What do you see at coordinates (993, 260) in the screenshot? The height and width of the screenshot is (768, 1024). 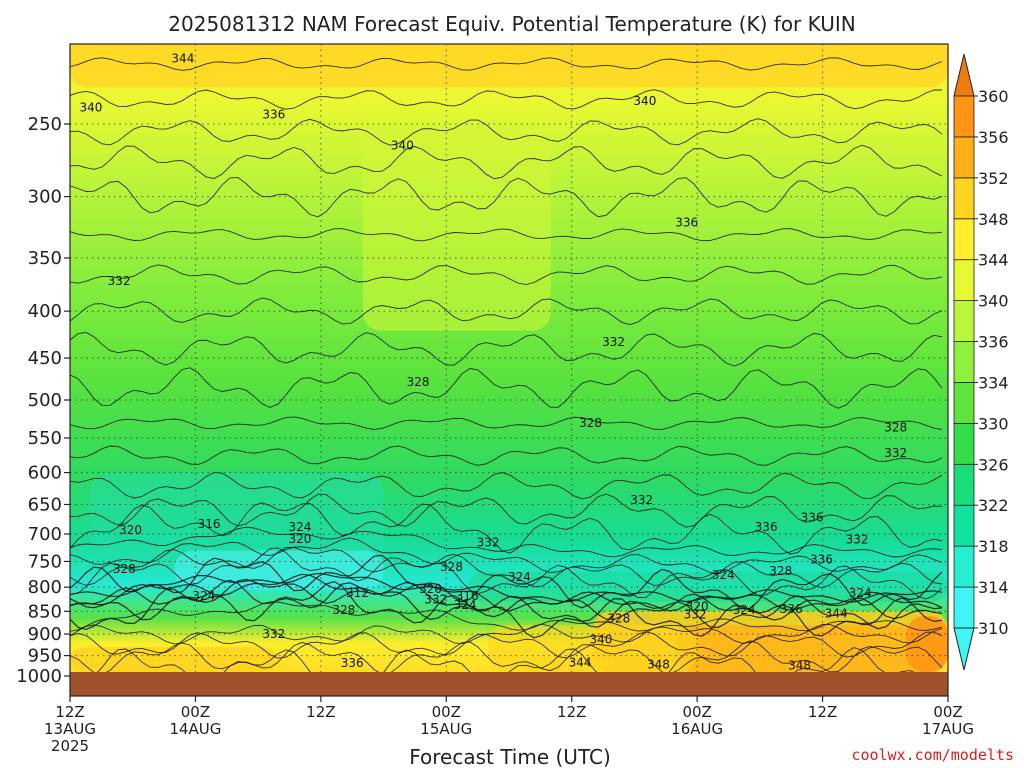 I see `colorbar-tick-label: 344` at bounding box center [993, 260].